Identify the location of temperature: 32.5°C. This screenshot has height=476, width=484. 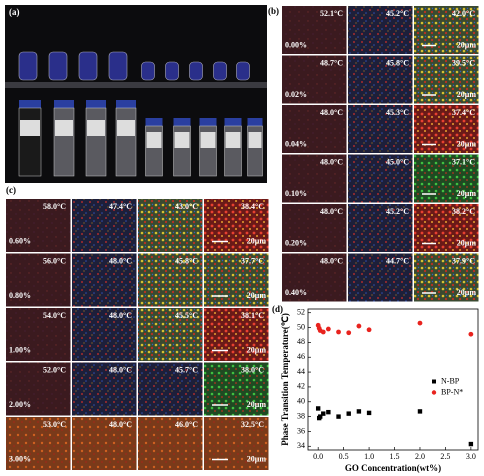
(252, 424).